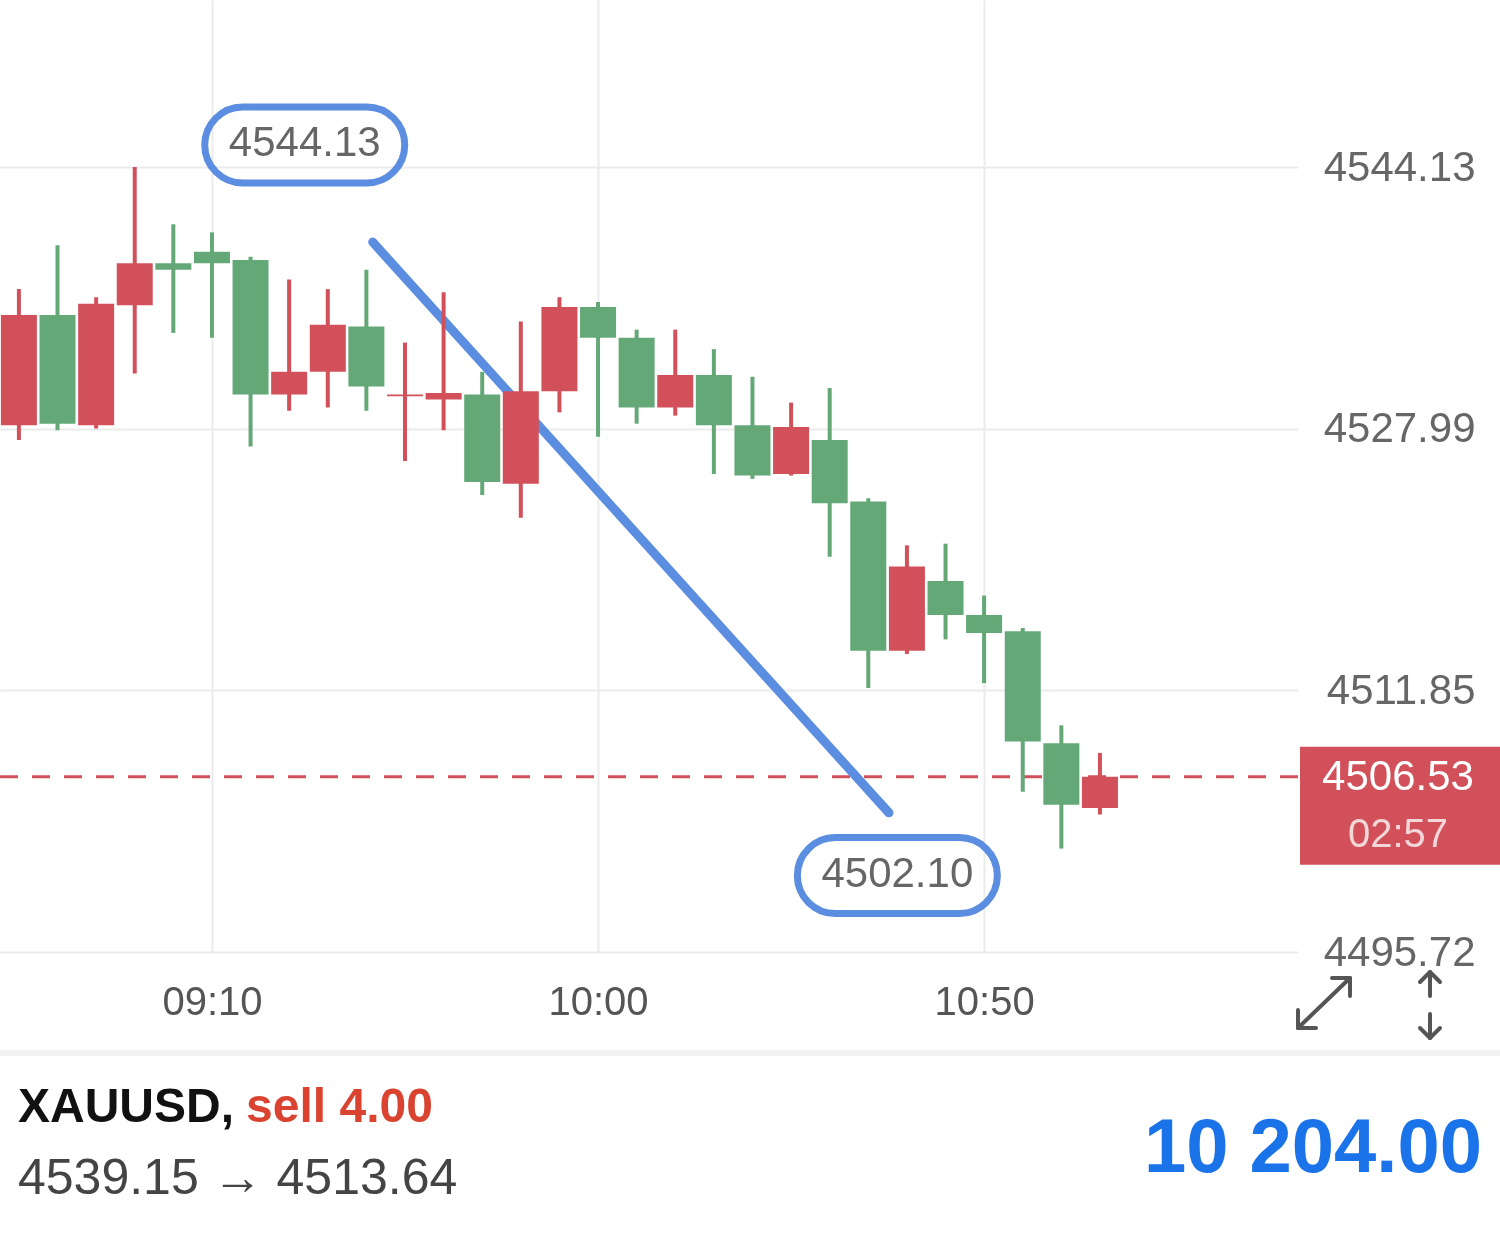  What do you see at coordinates (1399, 428) in the screenshot?
I see `y-tick-label: 4527.99` at bounding box center [1399, 428].